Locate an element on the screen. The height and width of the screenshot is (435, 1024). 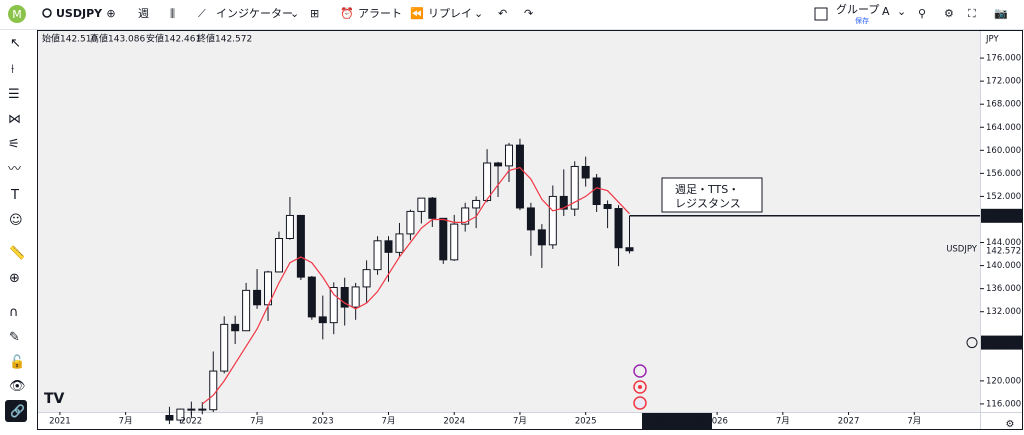
indicators: インジケーター is located at coordinates (254, 13).